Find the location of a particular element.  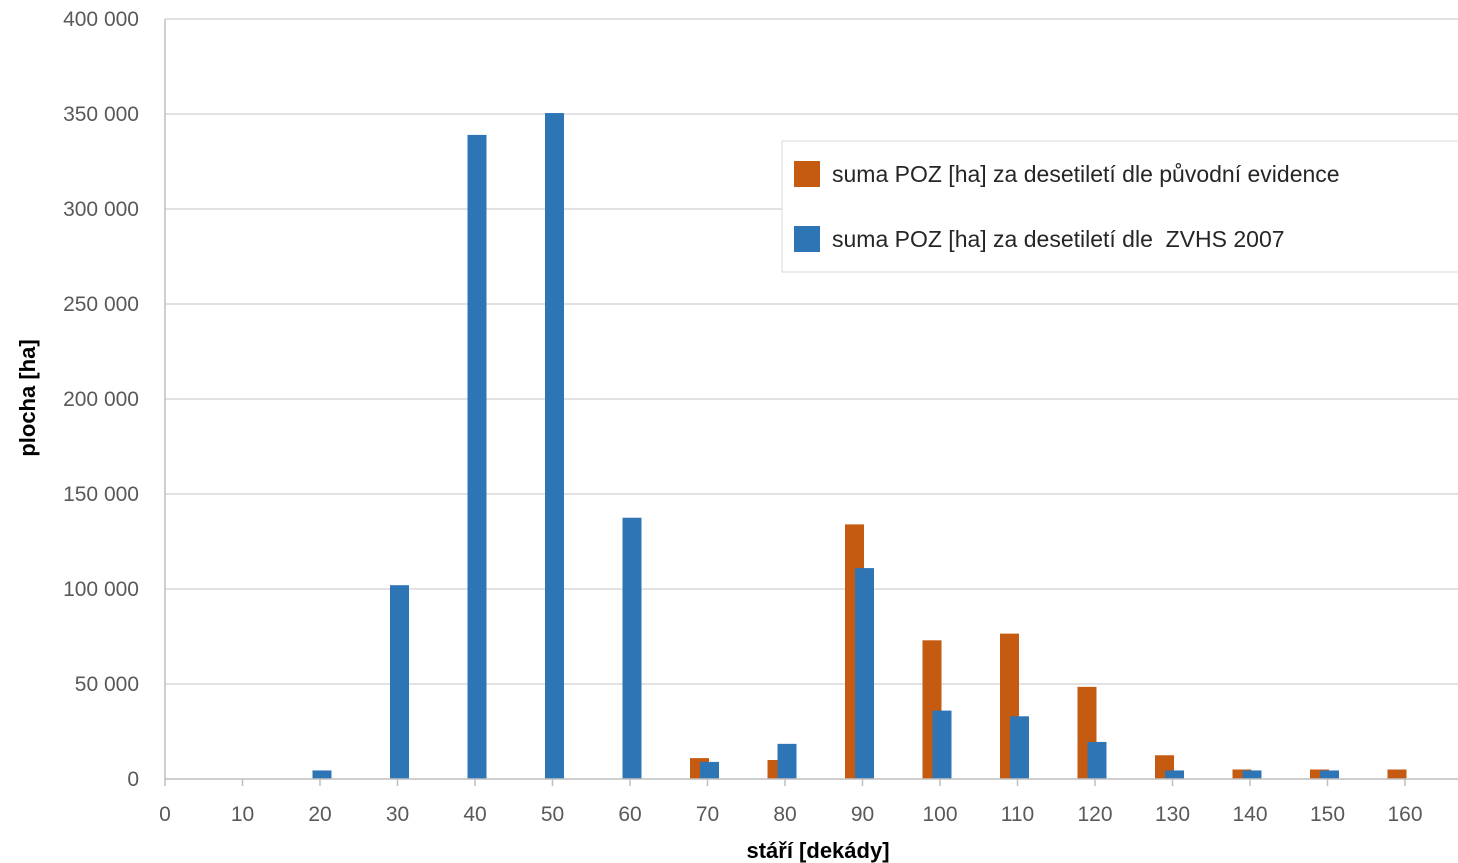

y-tick-label: 0 is located at coordinates (133, 779).